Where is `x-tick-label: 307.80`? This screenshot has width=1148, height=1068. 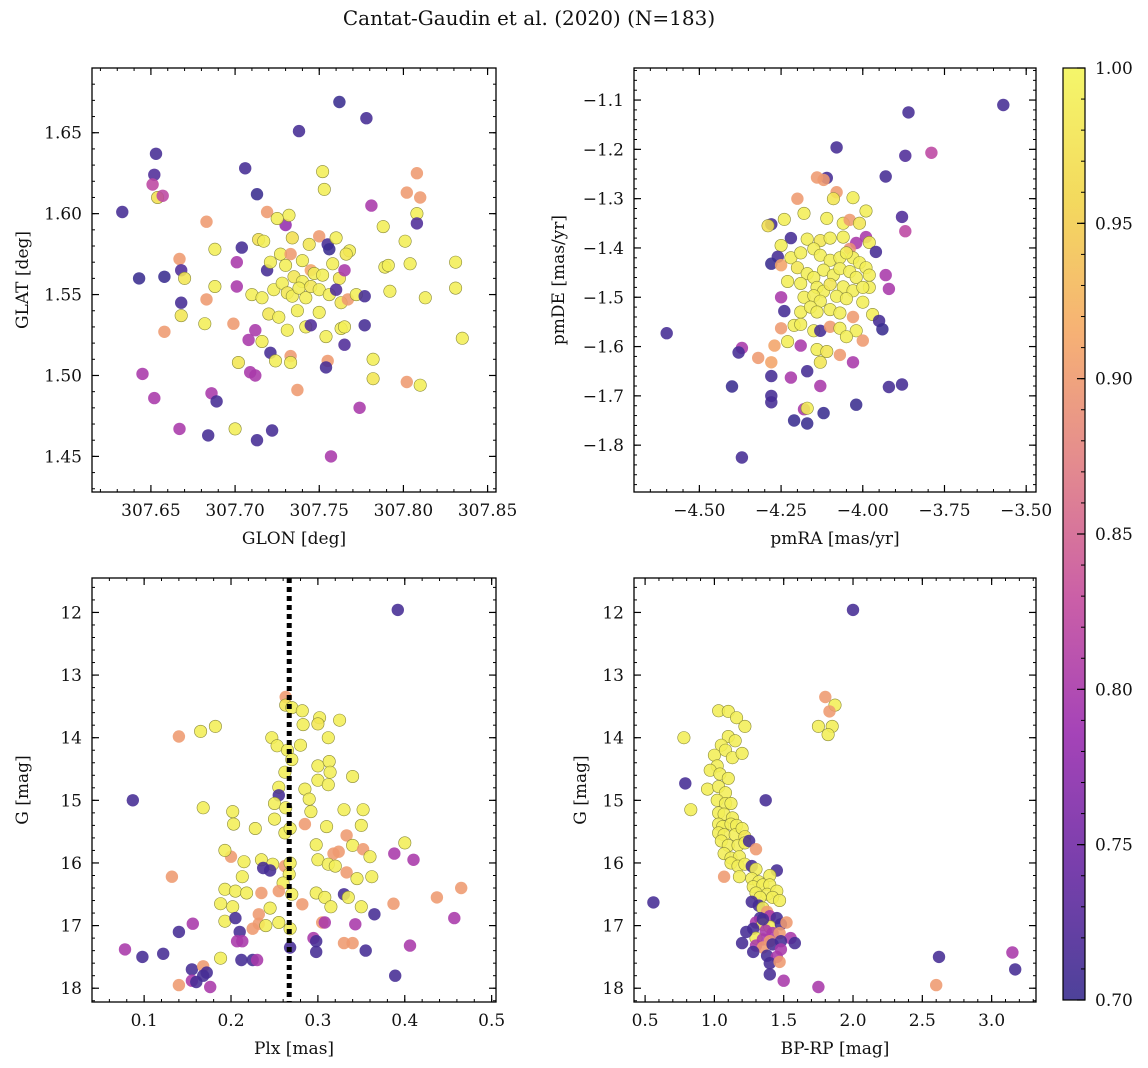
x-tick-label: 307.80 is located at coordinates (403, 511).